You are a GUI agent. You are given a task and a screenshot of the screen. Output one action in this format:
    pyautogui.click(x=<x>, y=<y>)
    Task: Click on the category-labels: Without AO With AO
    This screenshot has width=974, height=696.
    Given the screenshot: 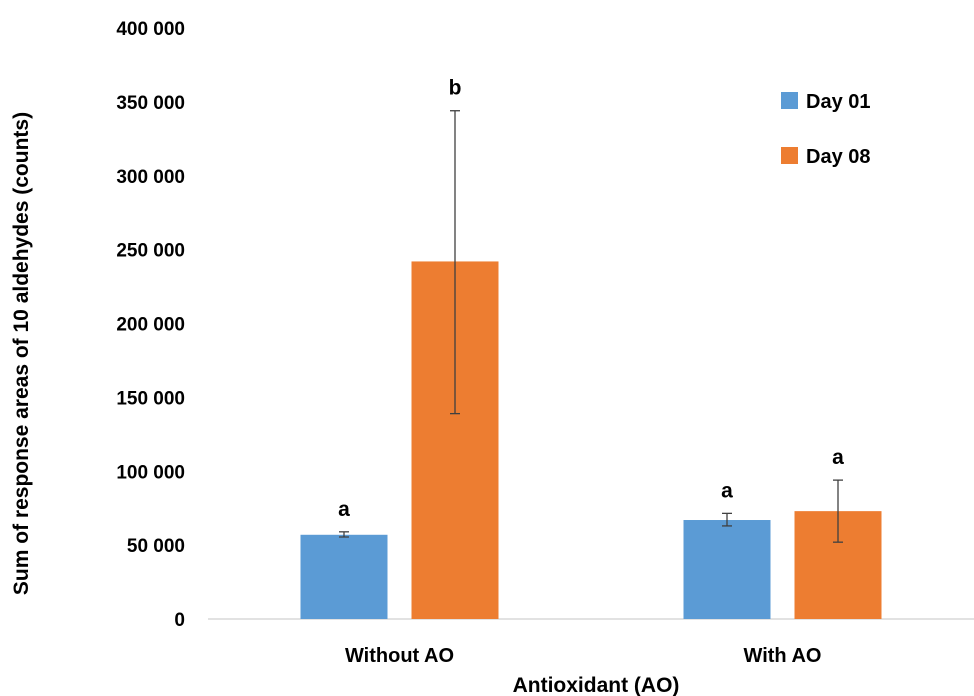 What is the action you would take?
    pyautogui.click(x=583, y=656)
    